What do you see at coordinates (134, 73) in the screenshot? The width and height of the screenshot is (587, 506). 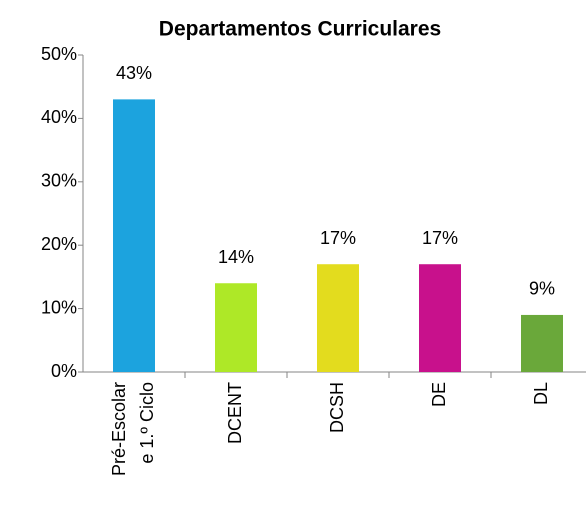 I see `value-label: 43%` at bounding box center [134, 73].